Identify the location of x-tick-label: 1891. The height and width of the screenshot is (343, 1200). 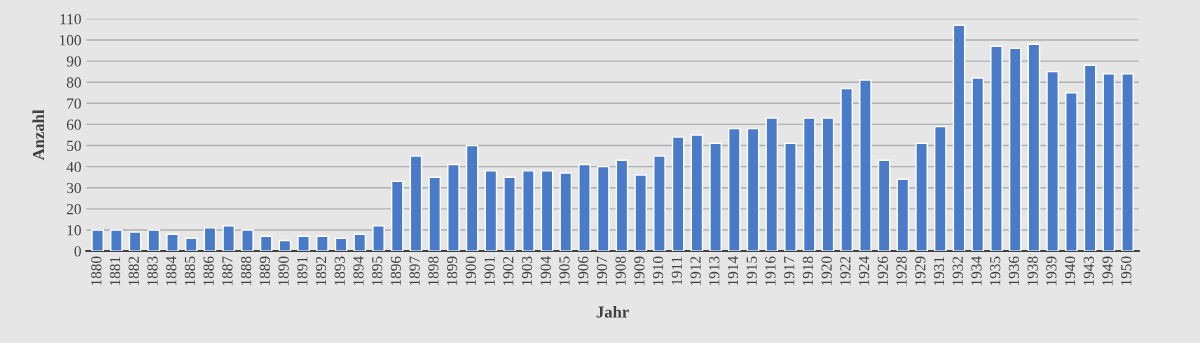
(302, 271).